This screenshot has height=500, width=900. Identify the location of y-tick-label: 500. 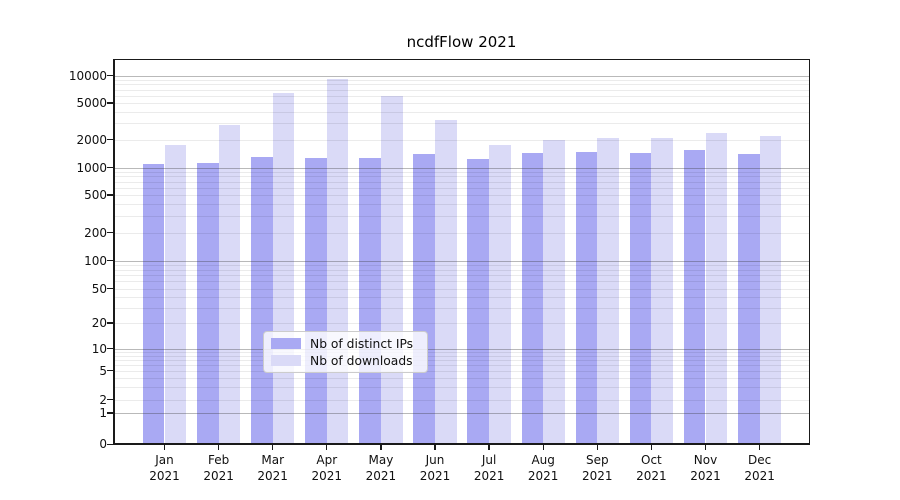
(95, 195).